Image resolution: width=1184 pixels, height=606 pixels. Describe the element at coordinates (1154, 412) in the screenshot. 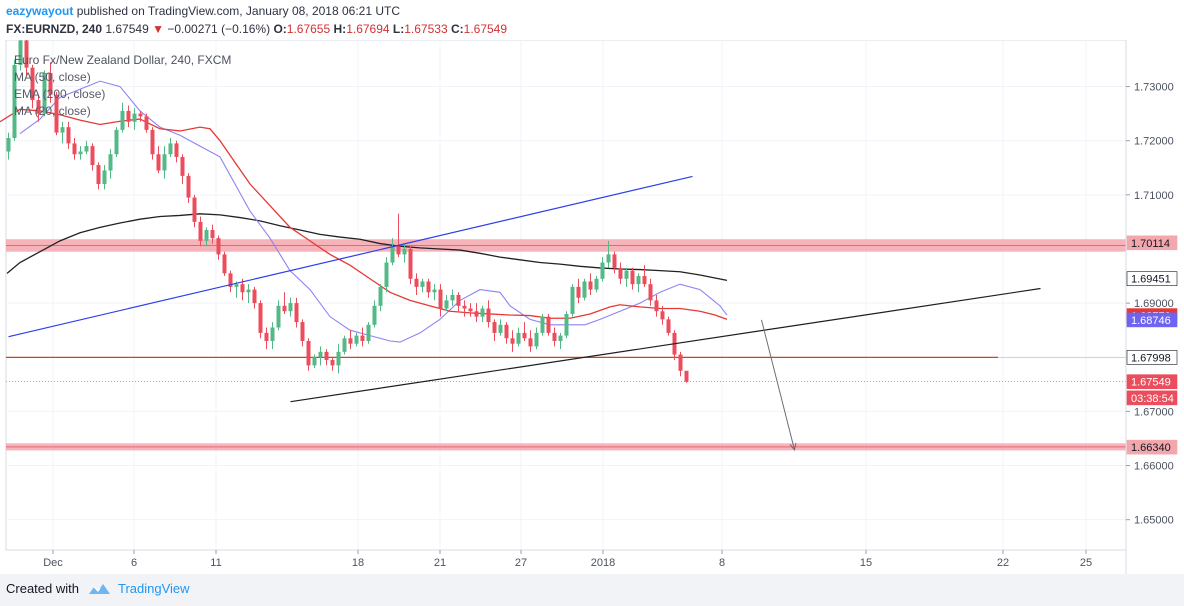

I see `y-tick-label: 1.67000` at that location.